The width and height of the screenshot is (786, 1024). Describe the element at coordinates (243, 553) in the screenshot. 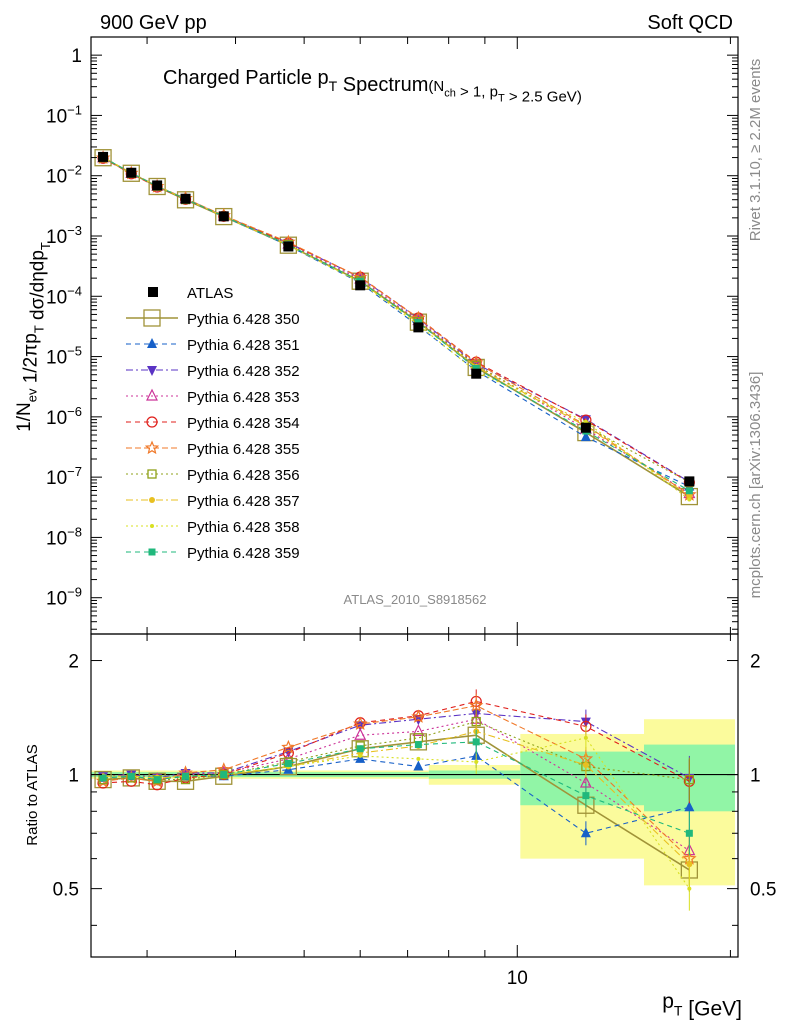

I see `legend-label: Pythia 6.428 359` at that location.